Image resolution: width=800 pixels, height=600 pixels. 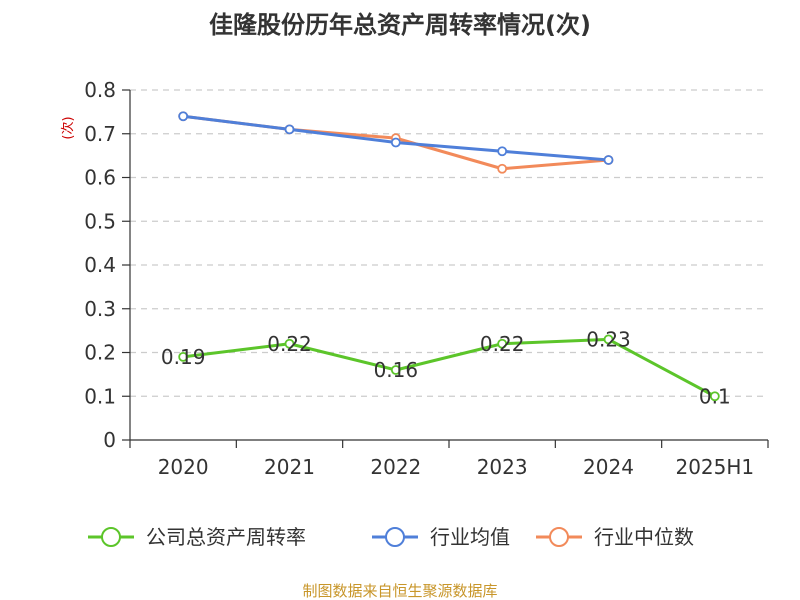 I want to click on x-tick-label: 2025H1, so click(x=714, y=467).